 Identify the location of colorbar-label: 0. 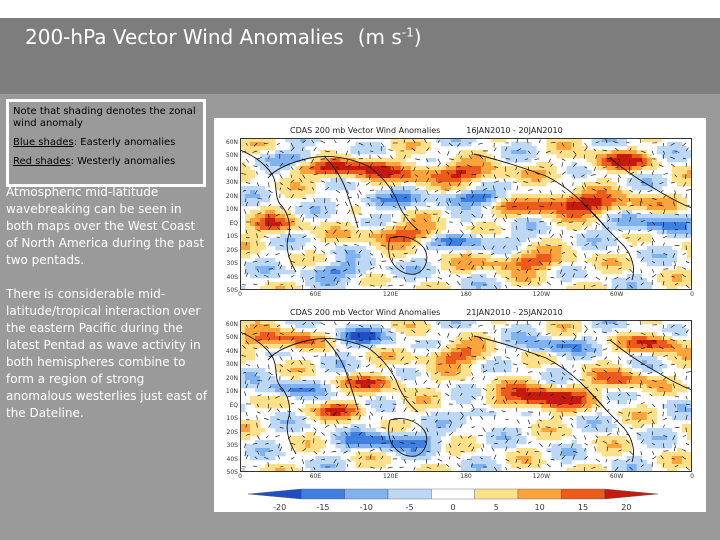
(453, 507).